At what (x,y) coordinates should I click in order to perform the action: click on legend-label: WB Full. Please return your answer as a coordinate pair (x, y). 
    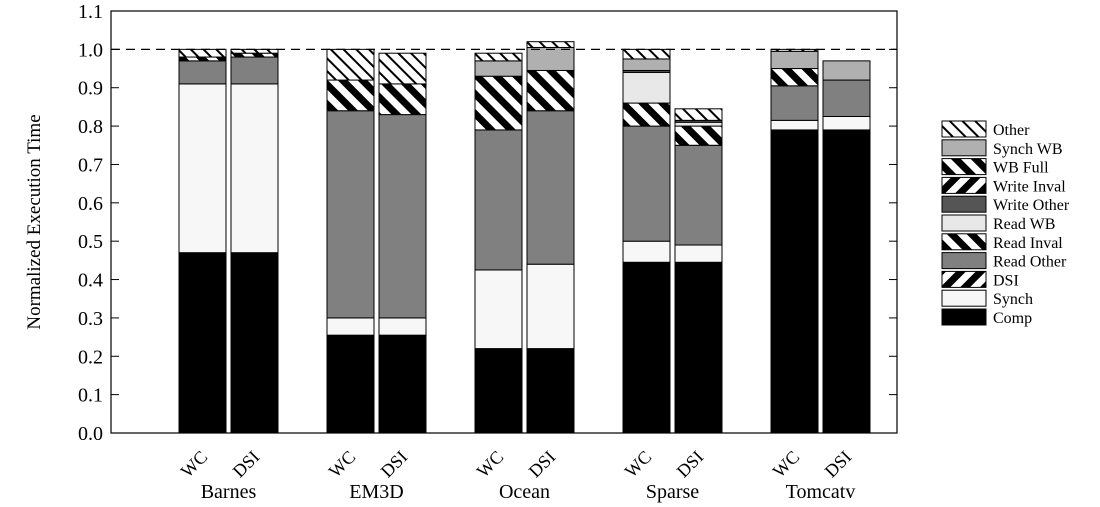
    Looking at the image, I should click on (1021, 168).